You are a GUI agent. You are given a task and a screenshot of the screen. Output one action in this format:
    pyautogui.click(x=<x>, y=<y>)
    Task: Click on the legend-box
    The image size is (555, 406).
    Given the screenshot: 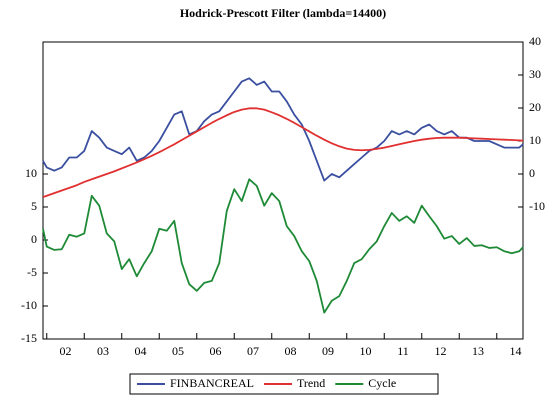 What is the action you would take?
    pyautogui.click(x=284, y=384)
    